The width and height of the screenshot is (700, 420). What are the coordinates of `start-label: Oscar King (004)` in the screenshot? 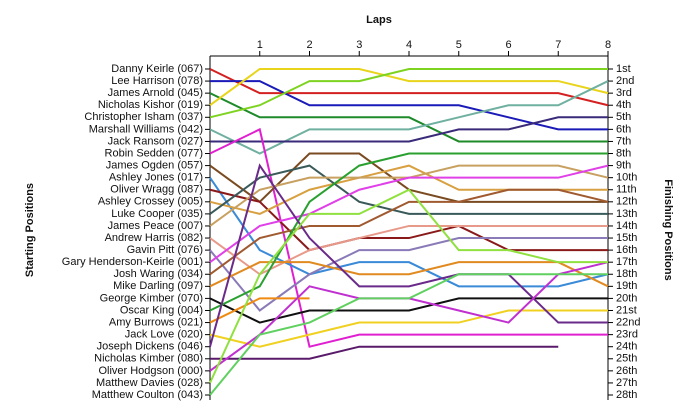 It's located at (161, 310).